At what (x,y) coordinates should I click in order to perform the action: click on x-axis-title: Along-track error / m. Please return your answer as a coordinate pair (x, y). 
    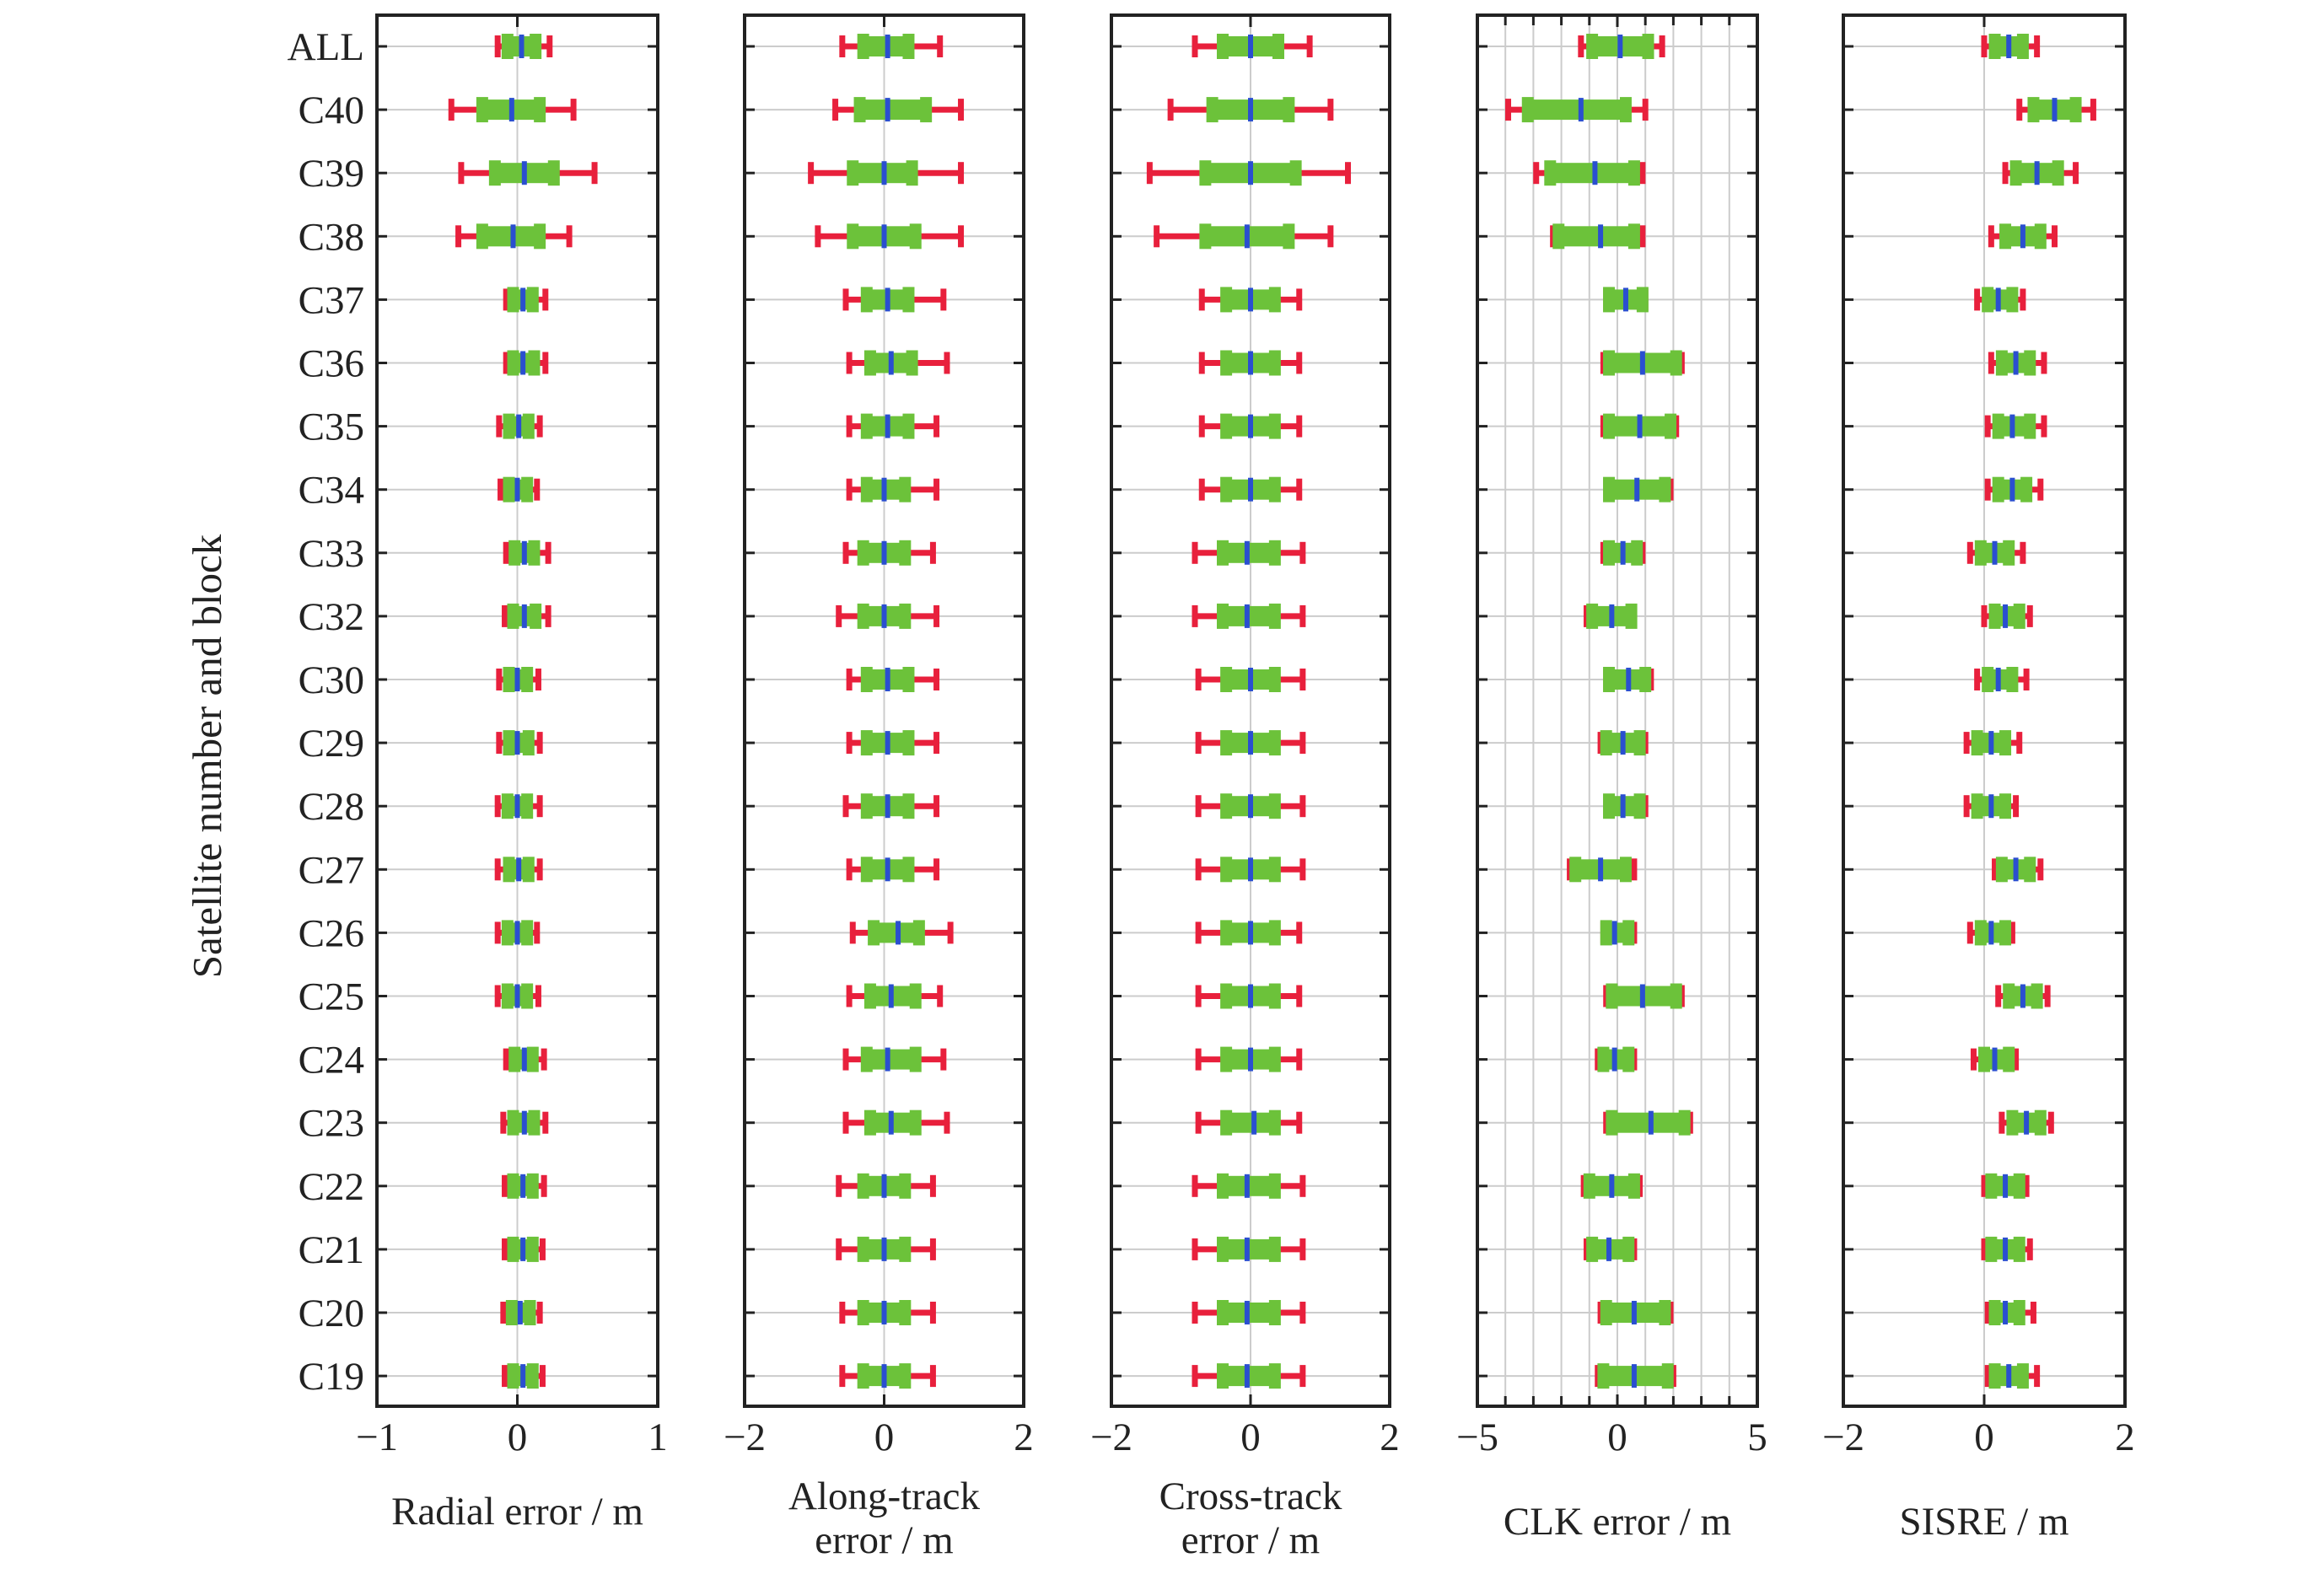
    Looking at the image, I should click on (884, 1518).